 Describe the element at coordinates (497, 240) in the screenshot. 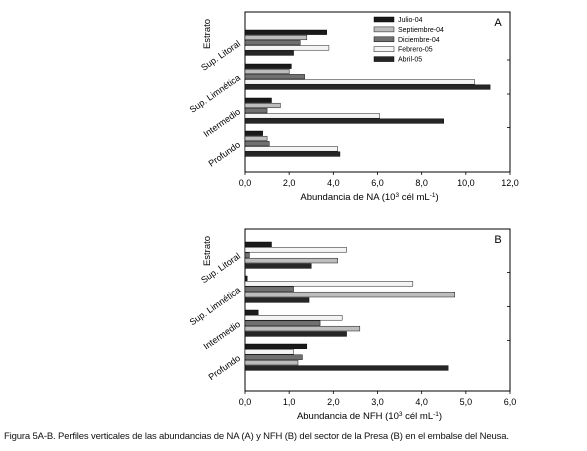

I see `panel-label: B` at that location.